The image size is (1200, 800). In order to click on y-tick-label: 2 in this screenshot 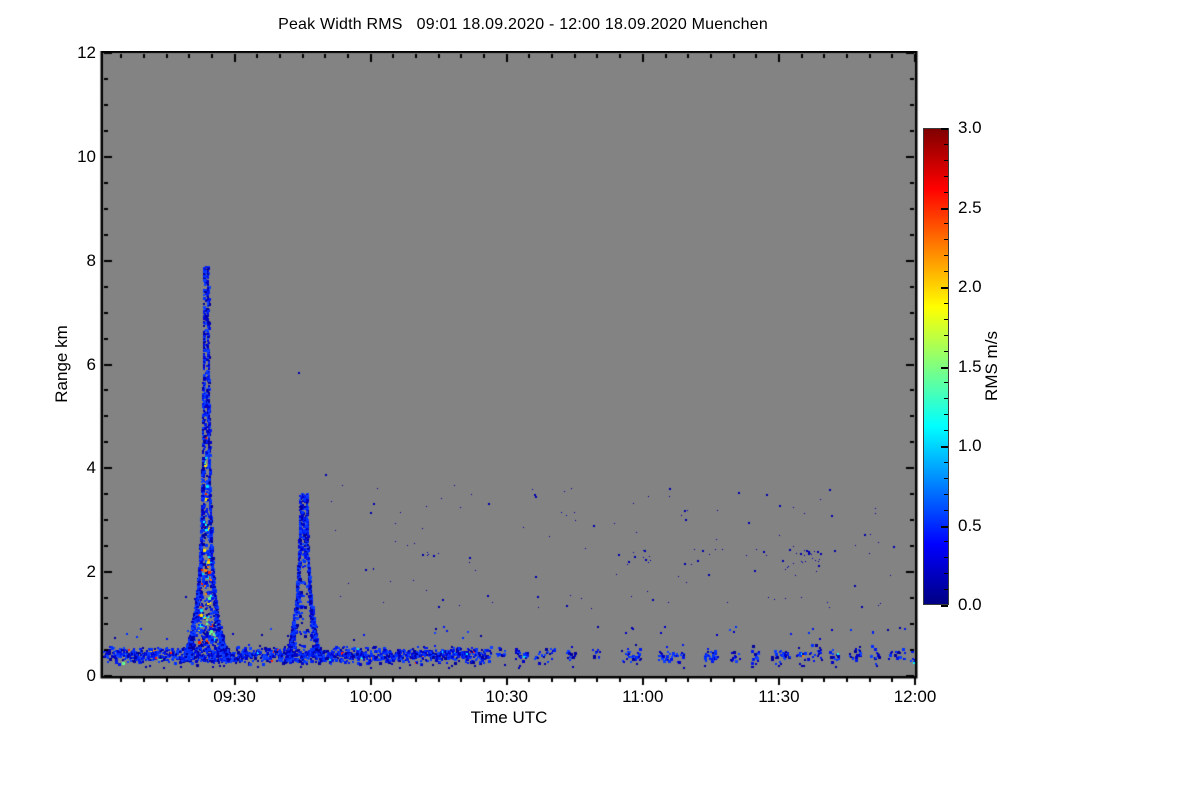, I will do `click(91, 572)`.